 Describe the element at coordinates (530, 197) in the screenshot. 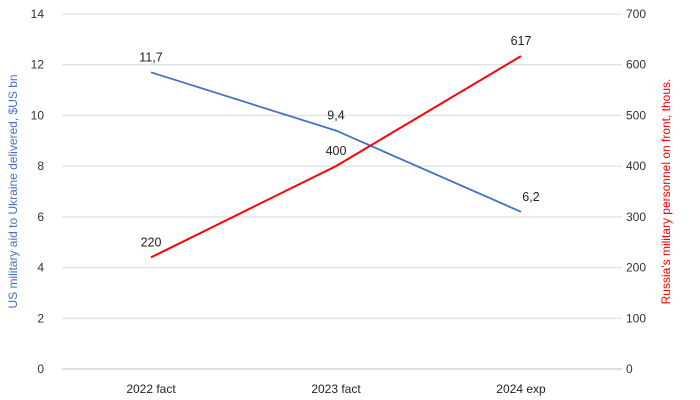

I see `data-label: 6,2` at that location.